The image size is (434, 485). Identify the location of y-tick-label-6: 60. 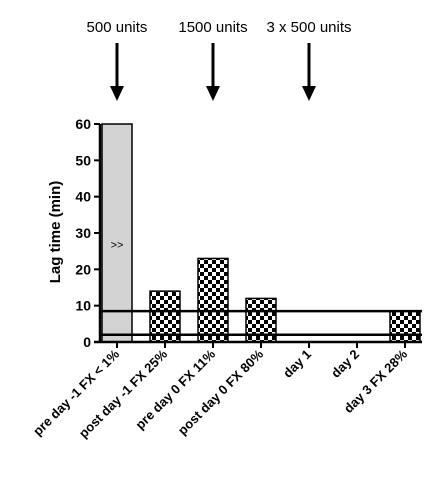
(83, 124).